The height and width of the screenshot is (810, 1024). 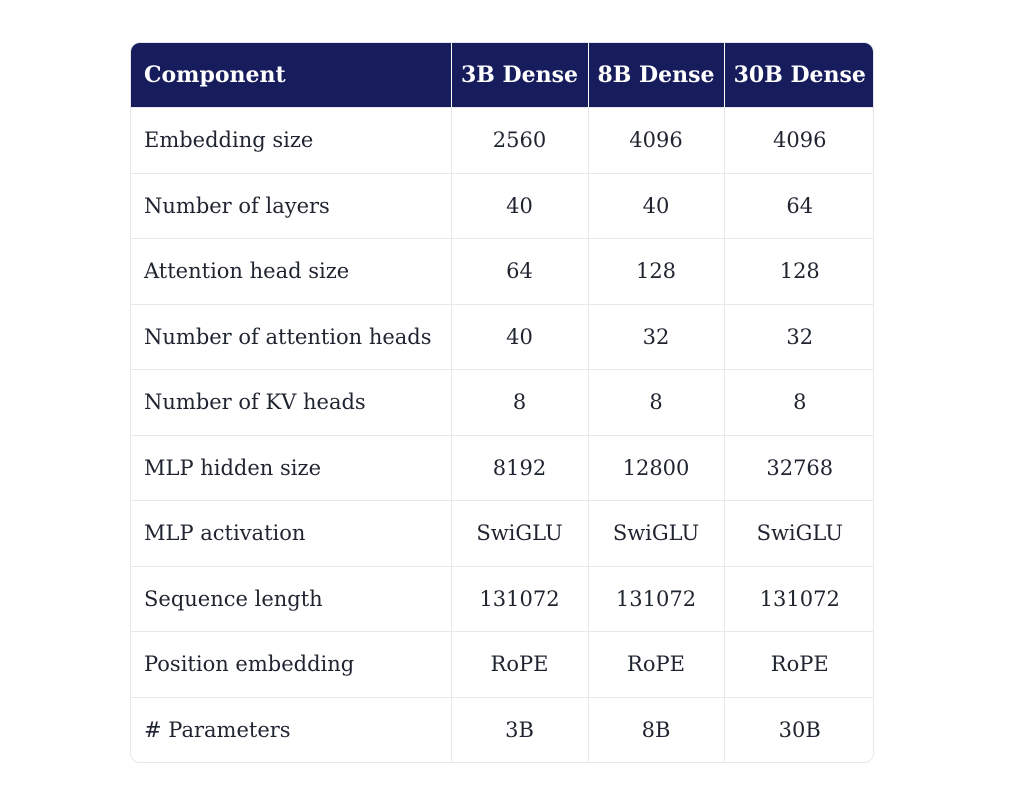 I want to click on header-row: Component 3B Dense 8B Dense 30B Dense, so click(x=502, y=75).